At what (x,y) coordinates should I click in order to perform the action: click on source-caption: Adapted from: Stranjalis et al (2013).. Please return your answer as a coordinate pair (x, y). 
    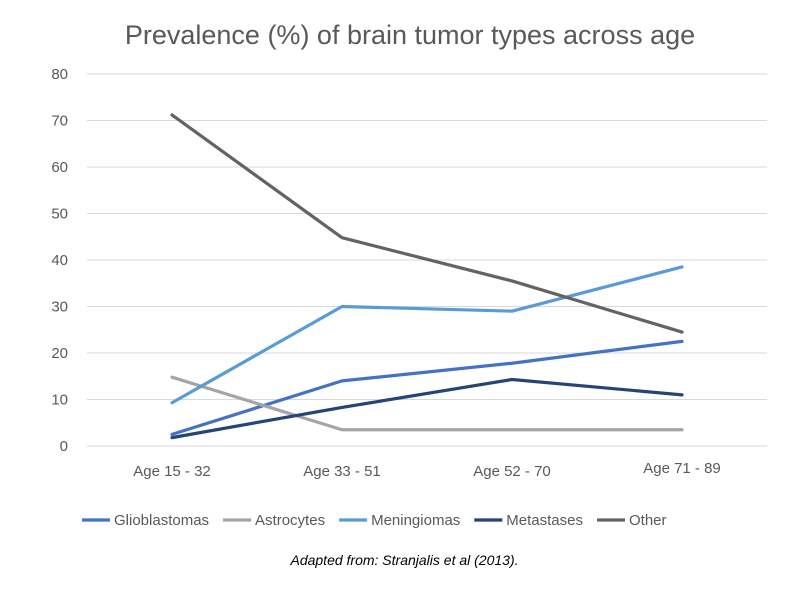
    Looking at the image, I should click on (404, 560).